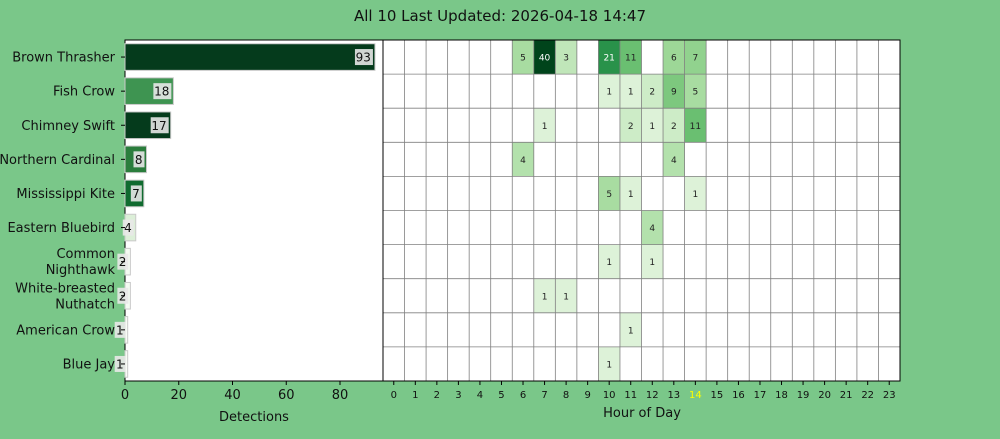  I want to click on category-label-line: Nighthawk, so click(81, 270).